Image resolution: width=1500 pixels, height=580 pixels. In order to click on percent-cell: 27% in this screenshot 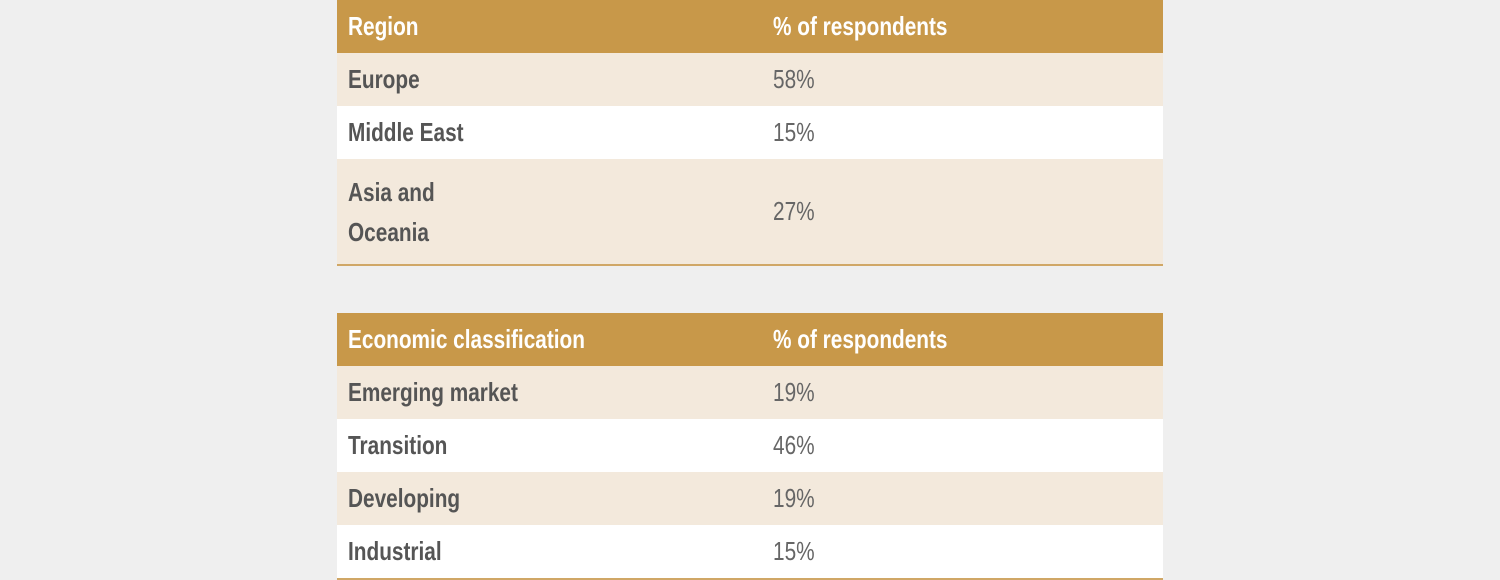, I will do `click(962, 212)`.